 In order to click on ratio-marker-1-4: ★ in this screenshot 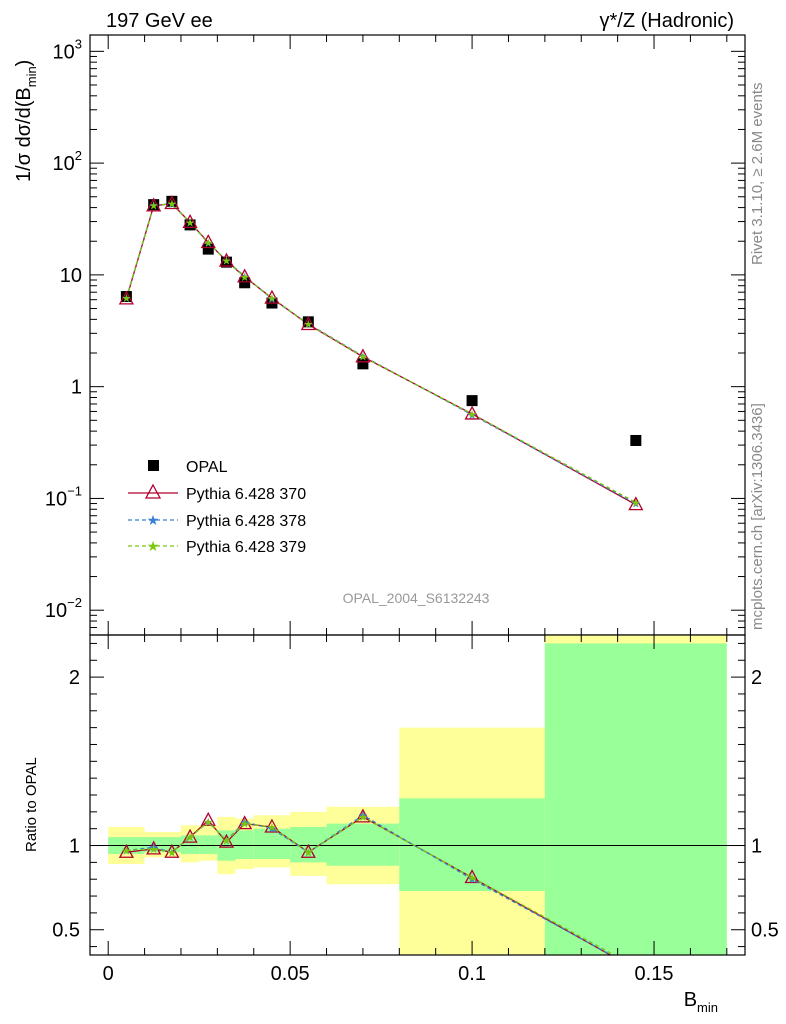, I will do `click(208, 823)`.